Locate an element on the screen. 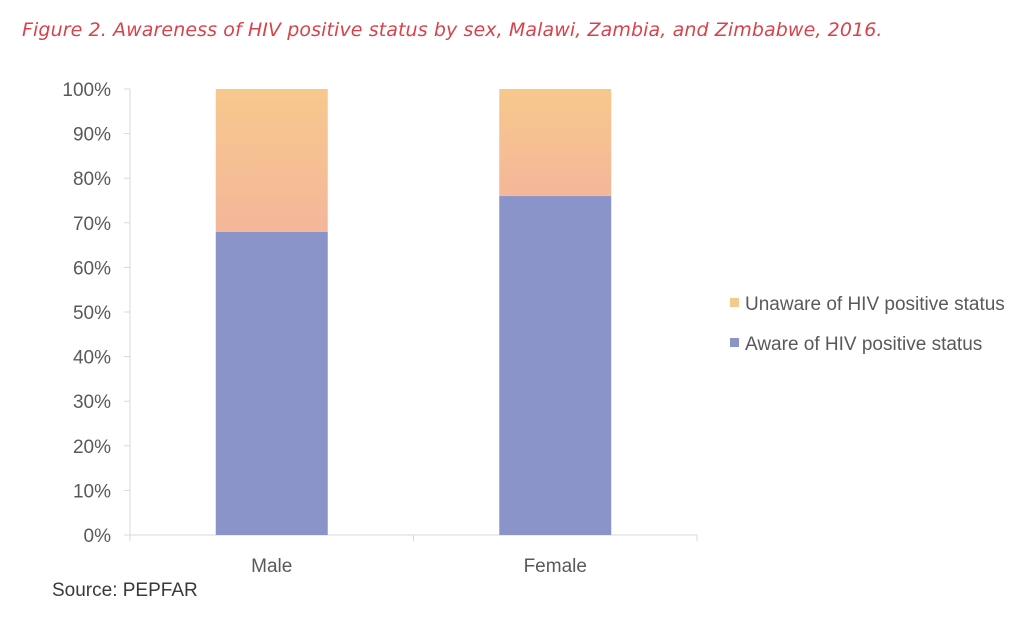  y-tick-label: 100% is located at coordinates (86, 90).